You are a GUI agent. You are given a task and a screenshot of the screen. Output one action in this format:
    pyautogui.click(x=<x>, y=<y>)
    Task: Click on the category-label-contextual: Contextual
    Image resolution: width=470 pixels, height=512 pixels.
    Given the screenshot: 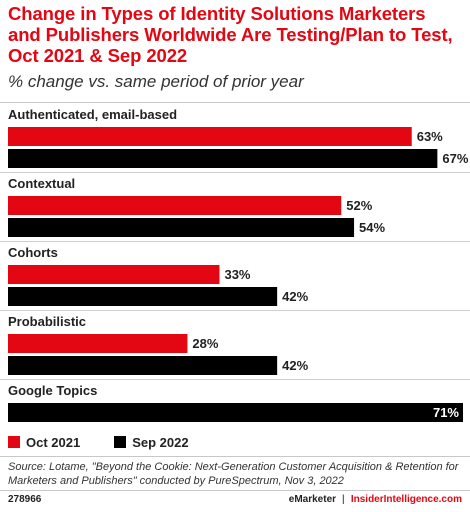 What is the action you would take?
    pyautogui.click(x=41, y=183)
    